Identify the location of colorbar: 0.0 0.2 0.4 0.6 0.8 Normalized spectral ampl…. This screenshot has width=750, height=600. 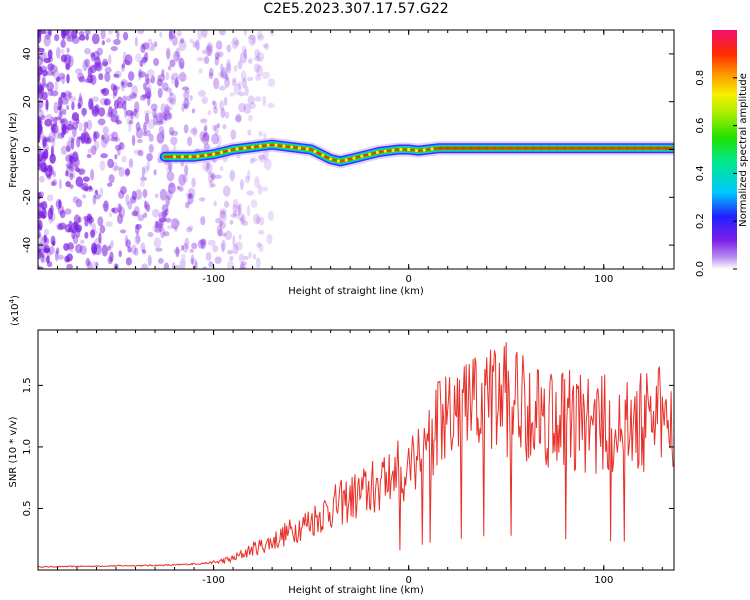
(722, 153).